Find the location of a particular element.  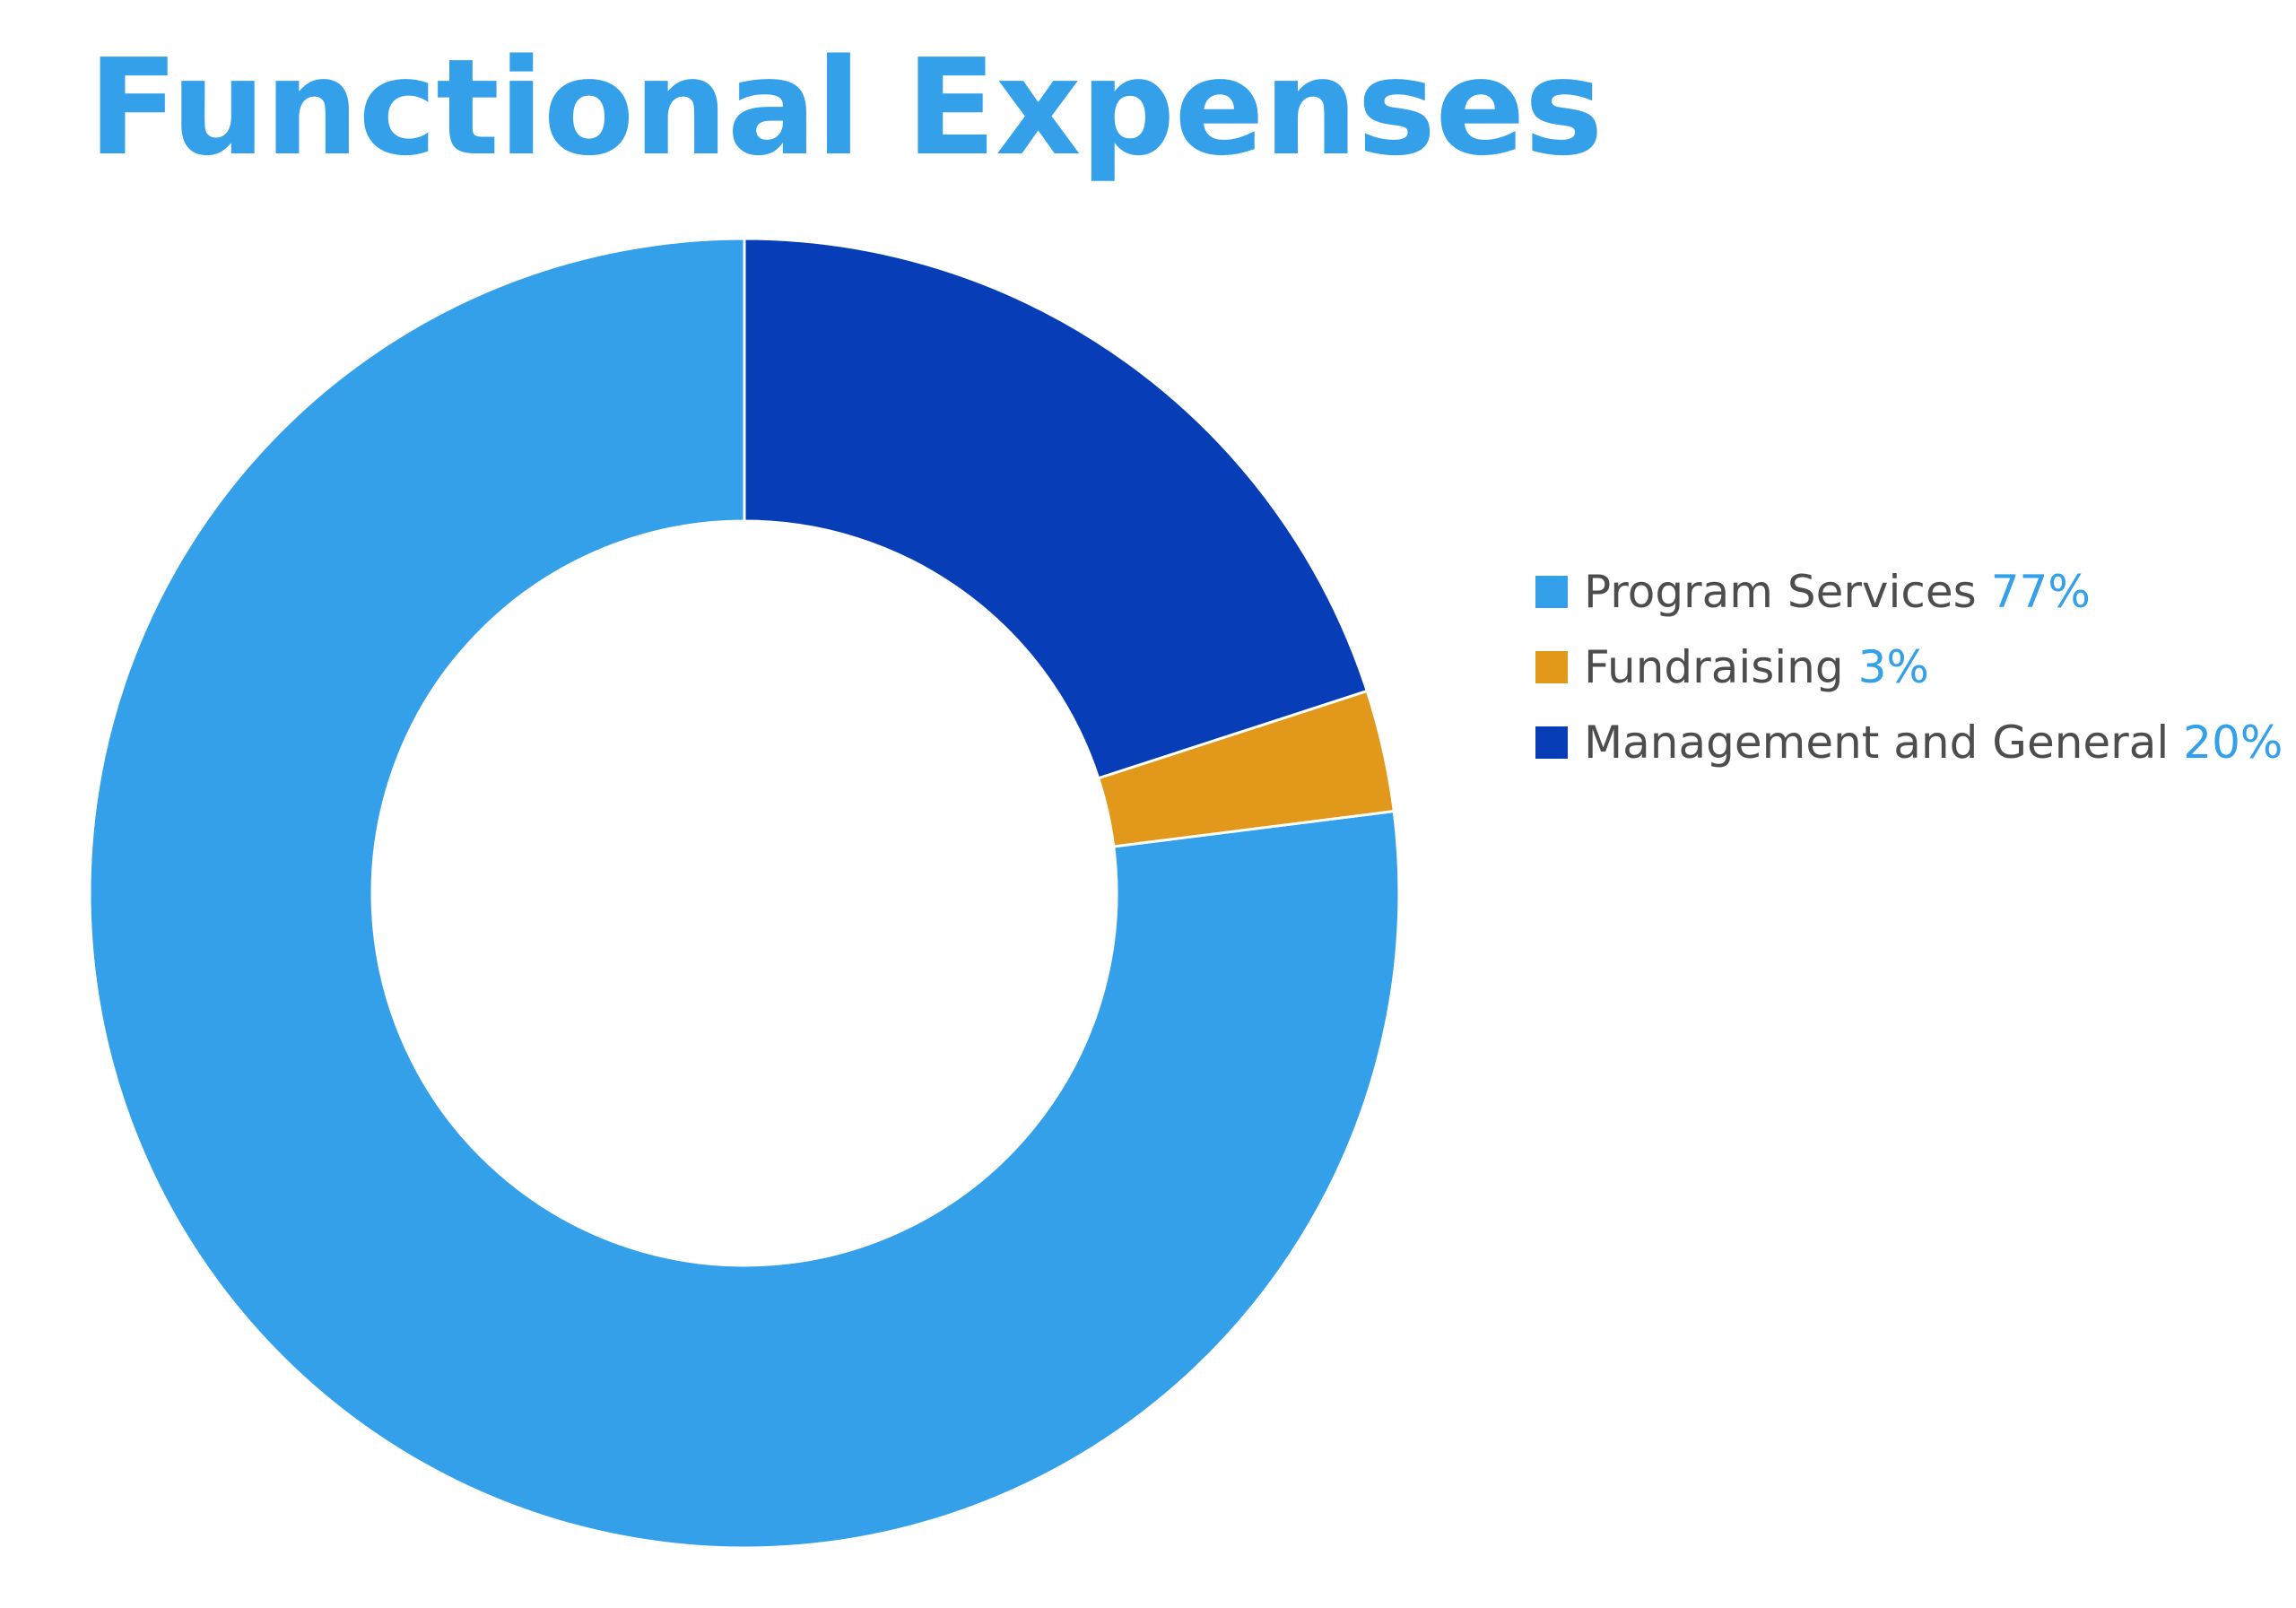

donut-slice-management-and-general is located at coordinates (1056, 508).